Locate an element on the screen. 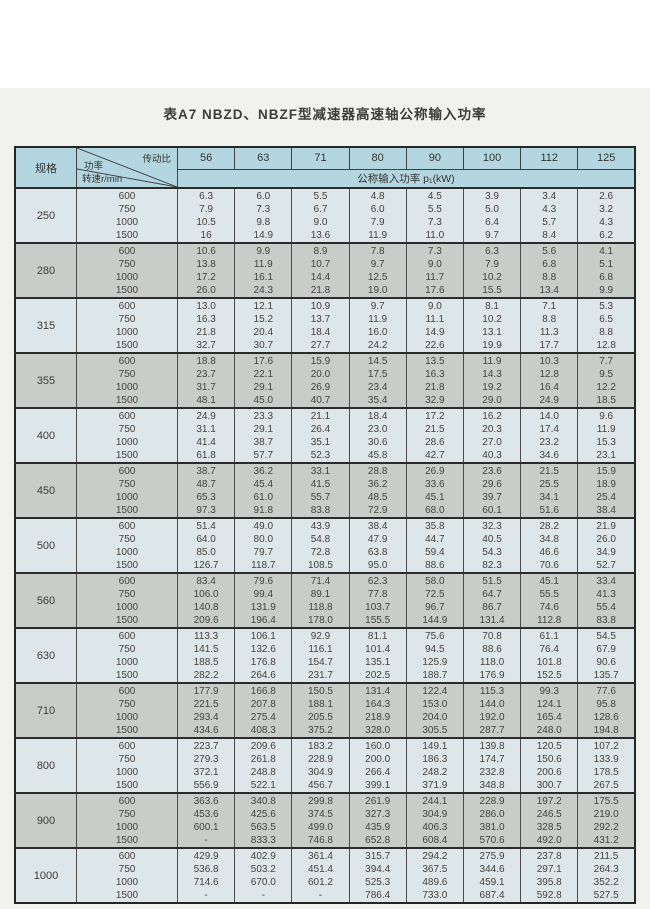 The width and height of the screenshot is (650, 909). value-line: 34.8 is located at coordinates (549, 539).